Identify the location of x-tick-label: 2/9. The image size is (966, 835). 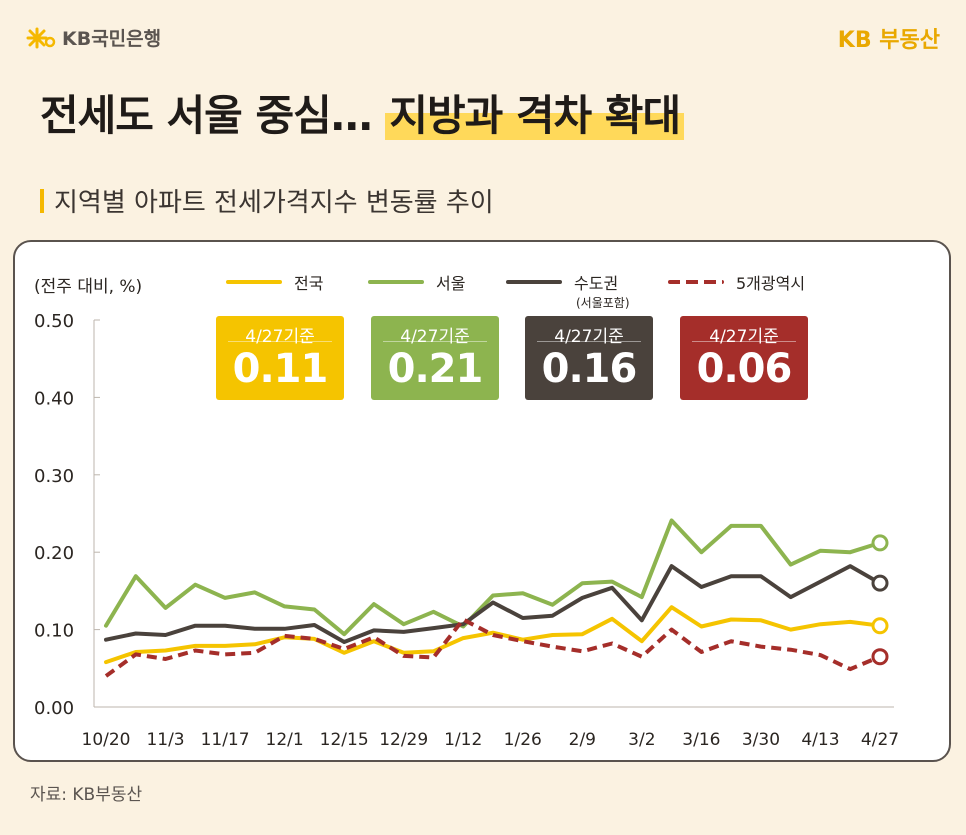
(582, 740).